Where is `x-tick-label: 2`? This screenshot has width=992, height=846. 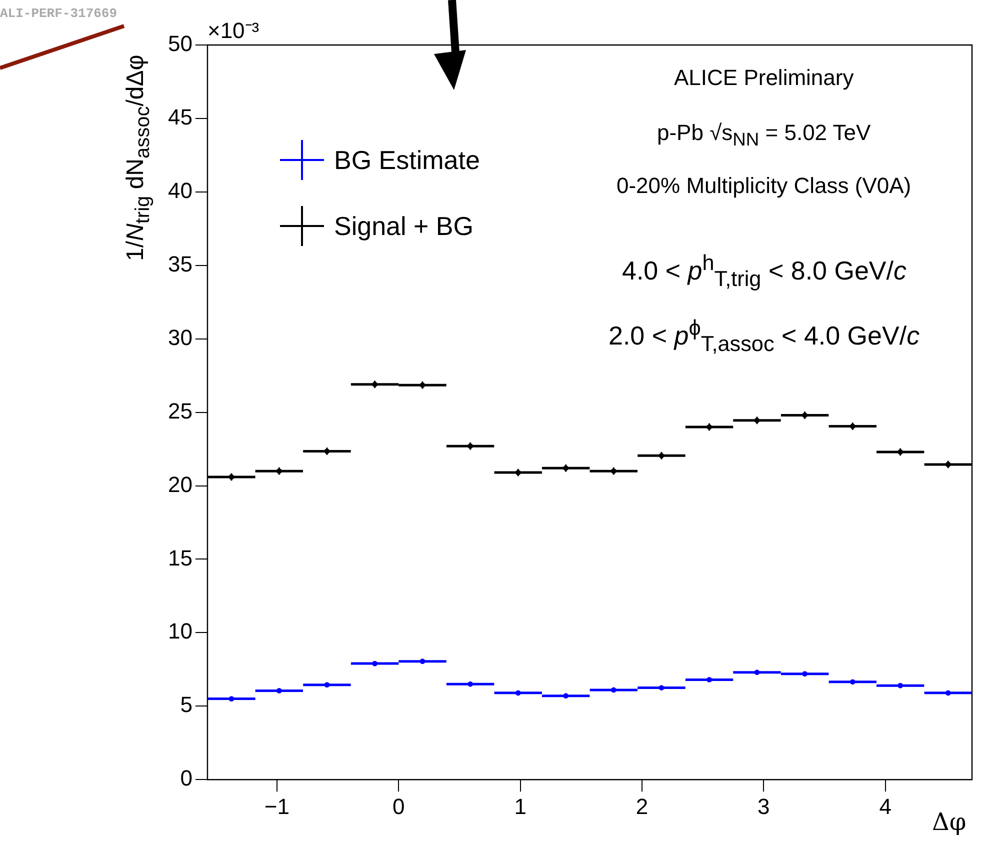
x-tick-label: 2 is located at coordinates (642, 806).